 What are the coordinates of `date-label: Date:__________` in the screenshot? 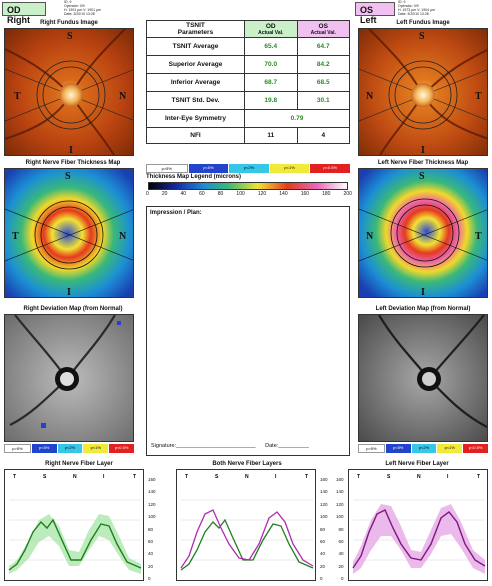 It's located at (287, 446).